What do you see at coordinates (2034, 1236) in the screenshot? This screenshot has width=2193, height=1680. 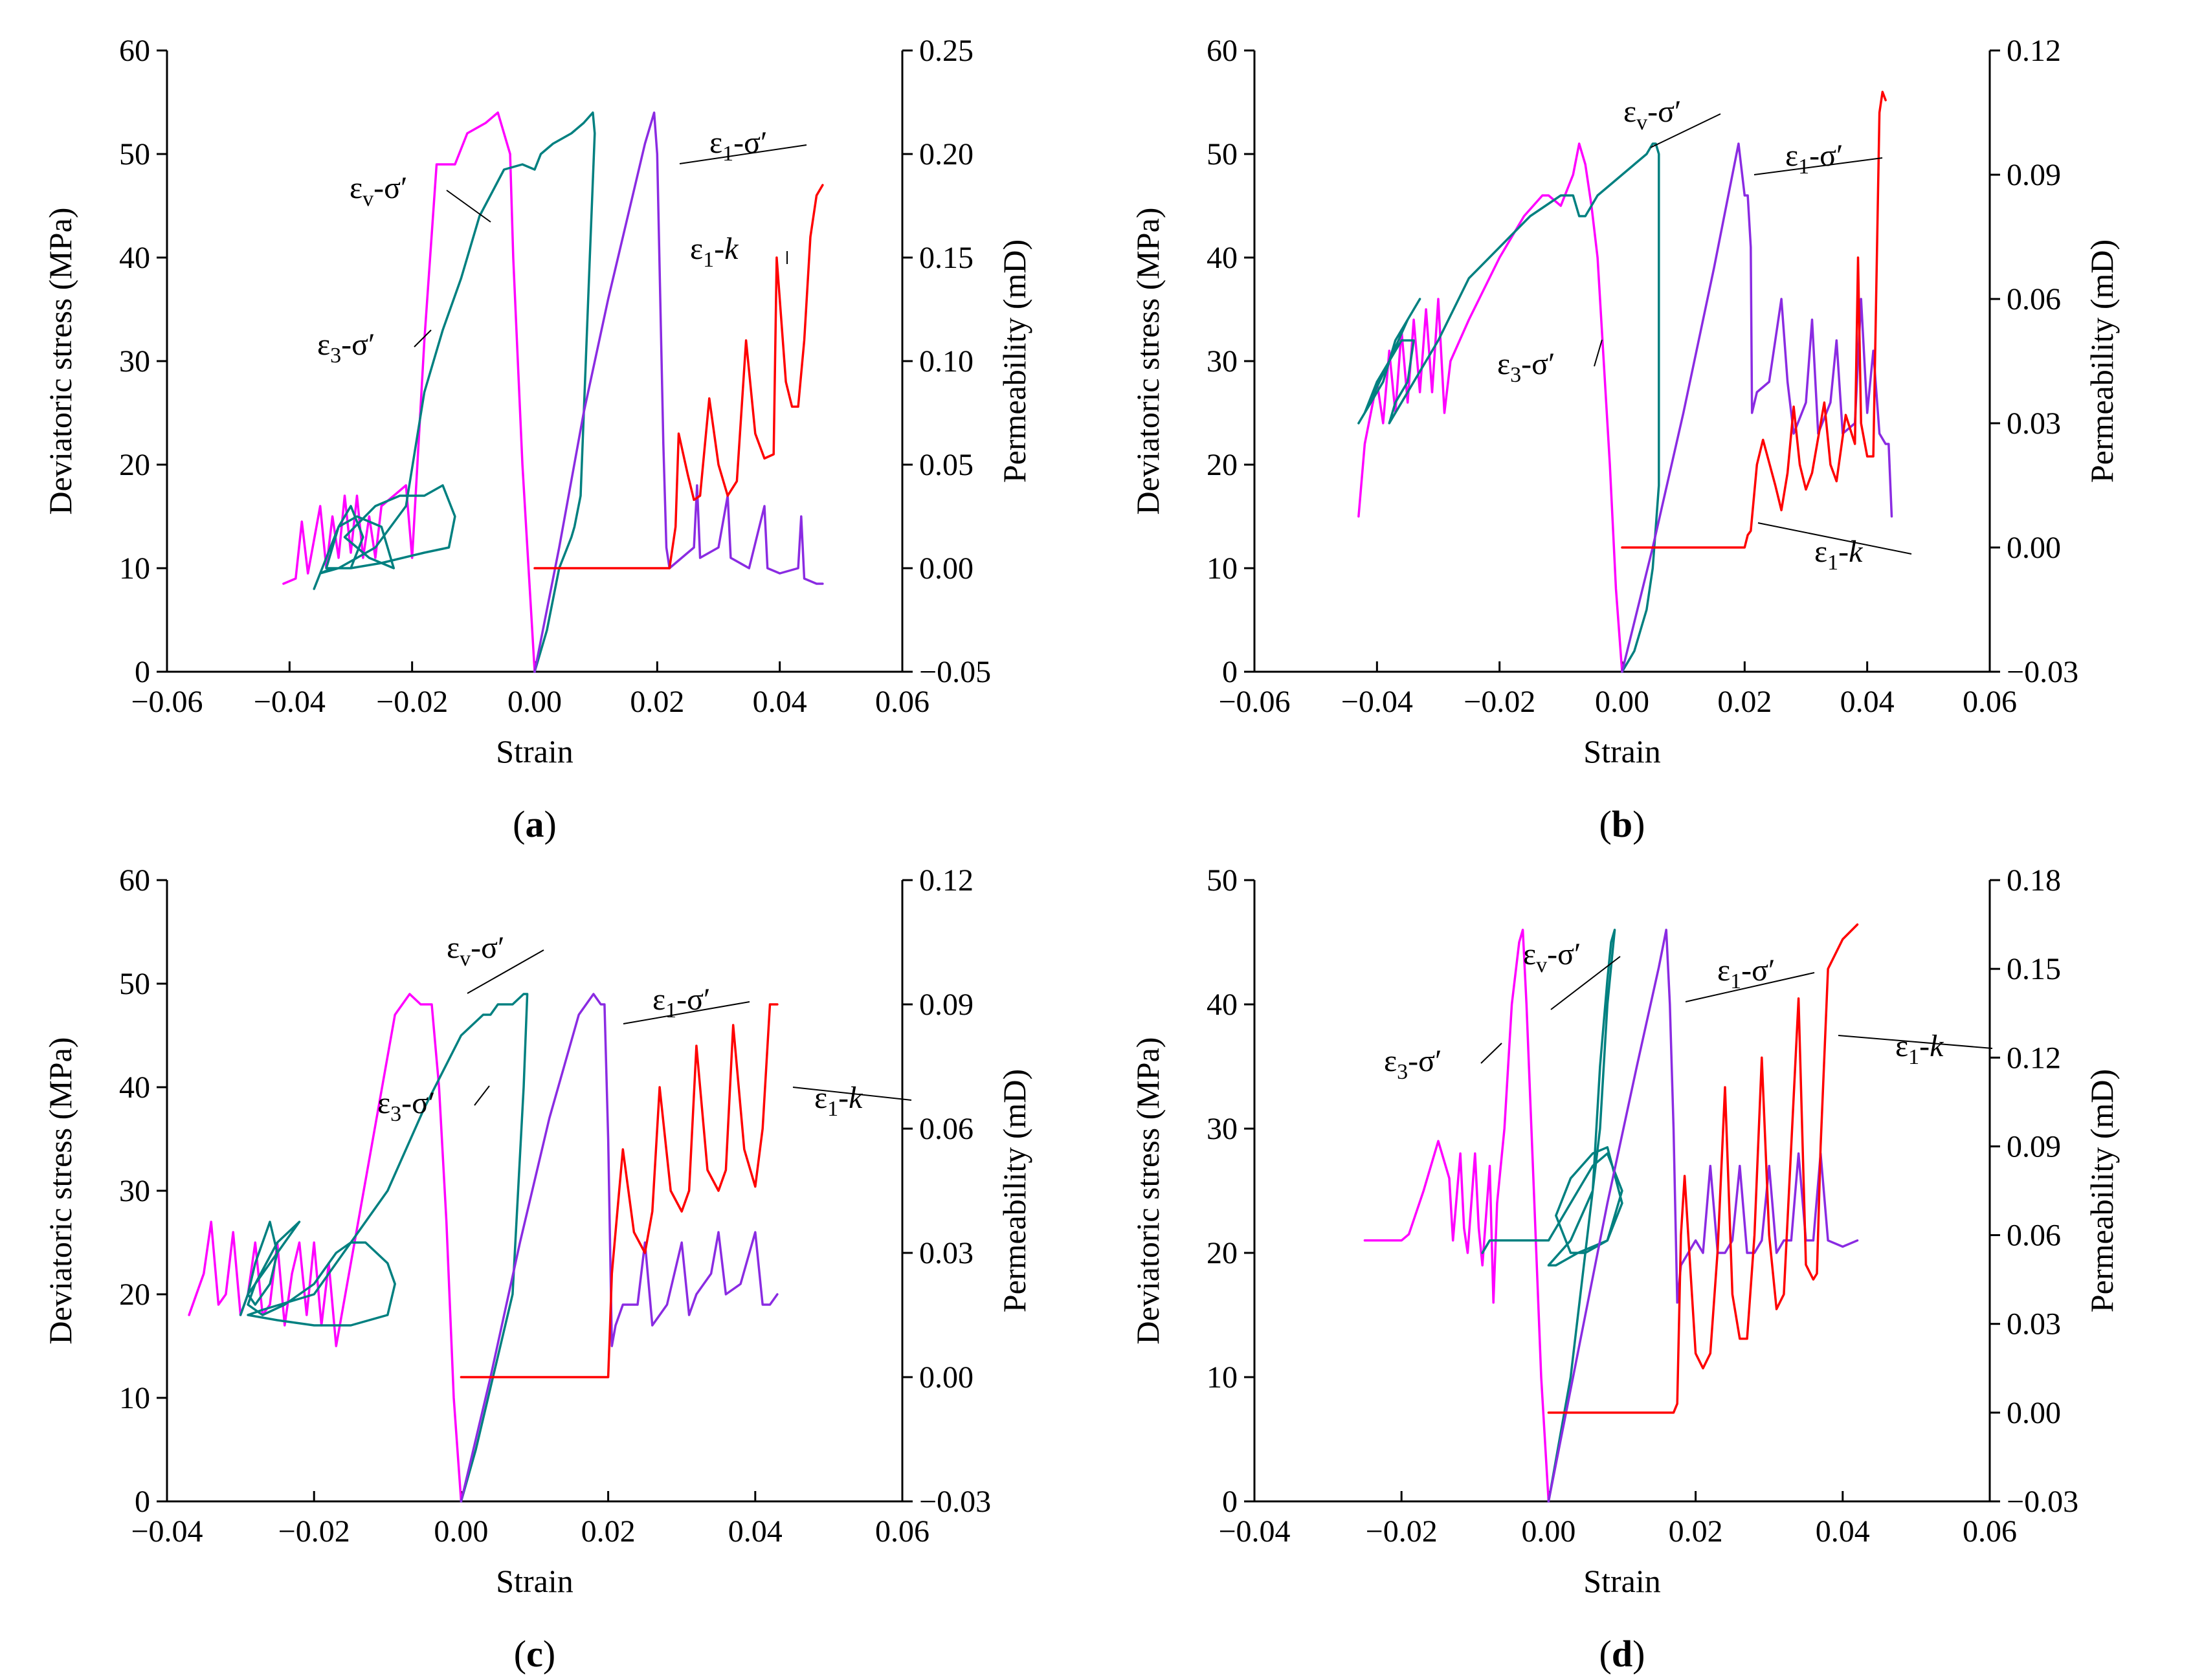 I see `y-right-tick-label: 0.06` at bounding box center [2034, 1236].